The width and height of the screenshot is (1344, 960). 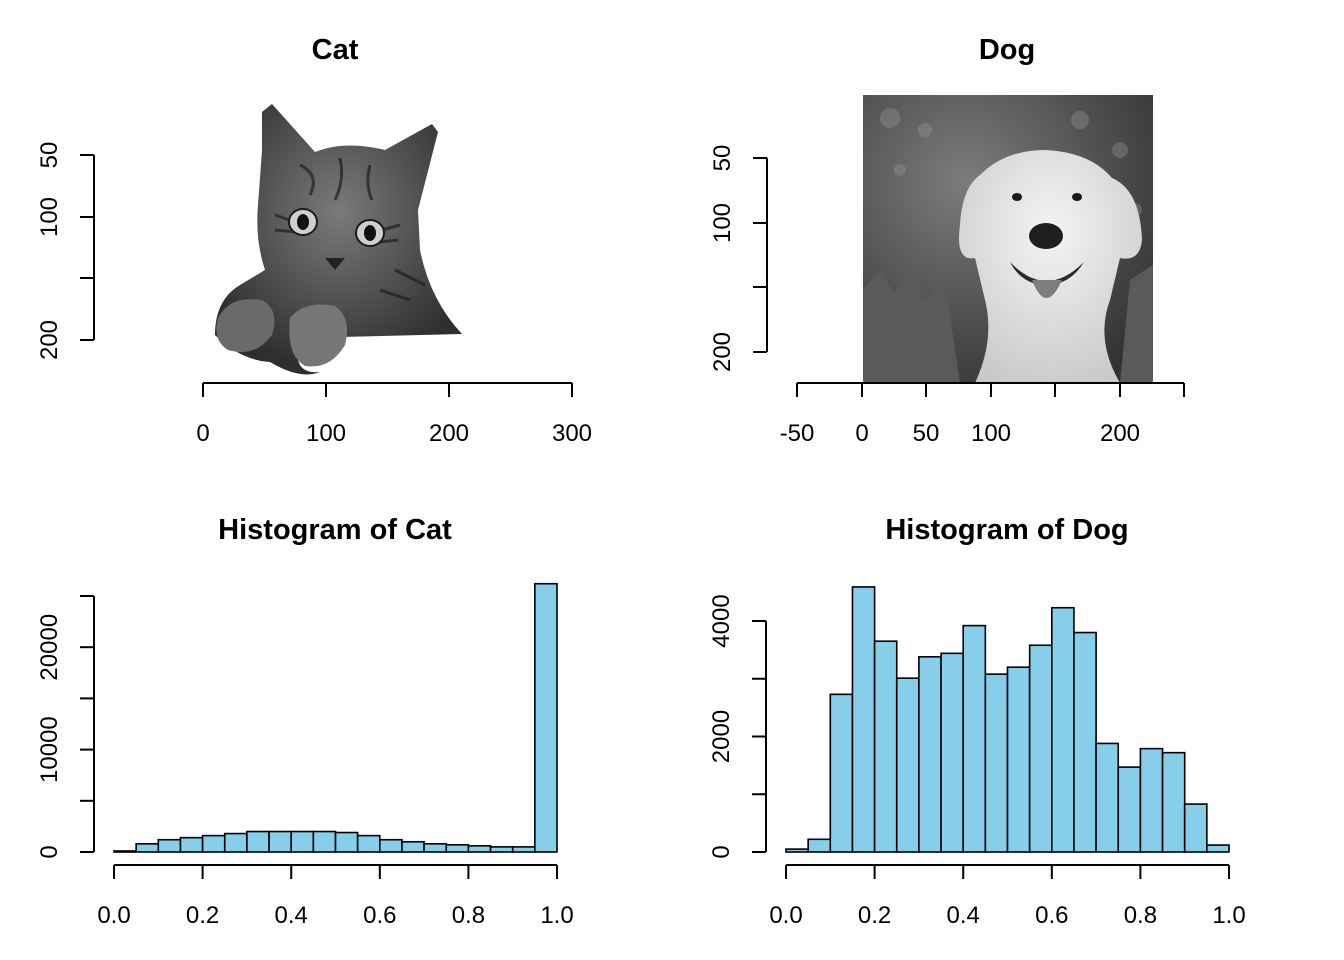 I want to click on cat-paw-left, so click(x=245, y=326).